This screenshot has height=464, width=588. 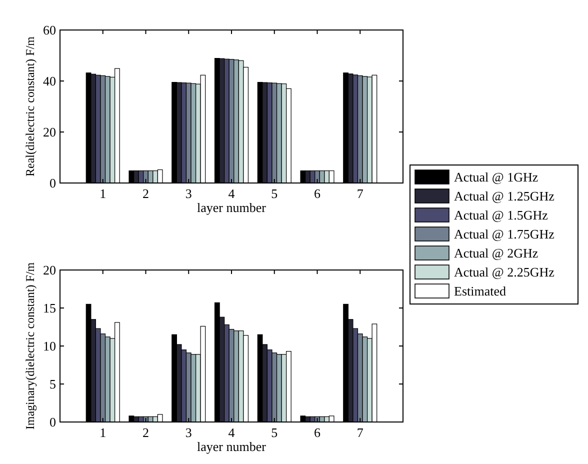 I want to click on legend-label: Actual @ 1.25GHz, so click(x=504, y=196).